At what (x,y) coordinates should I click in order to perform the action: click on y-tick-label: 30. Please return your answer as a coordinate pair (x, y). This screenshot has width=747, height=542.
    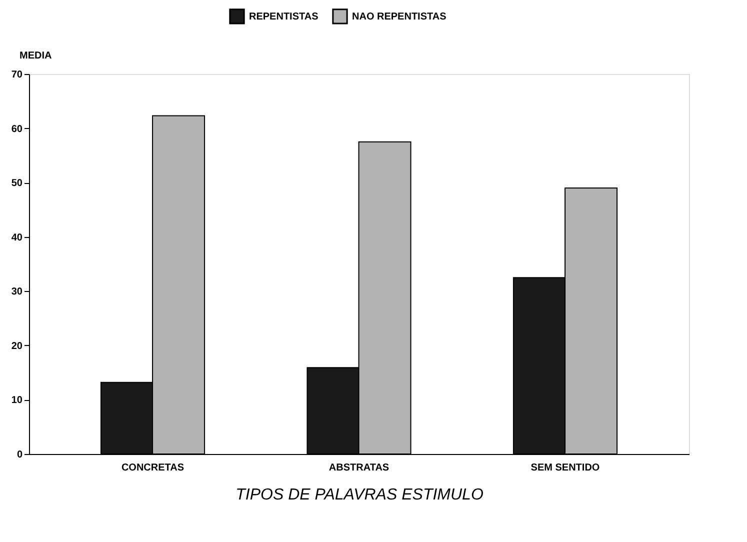
    Looking at the image, I should click on (17, 292).